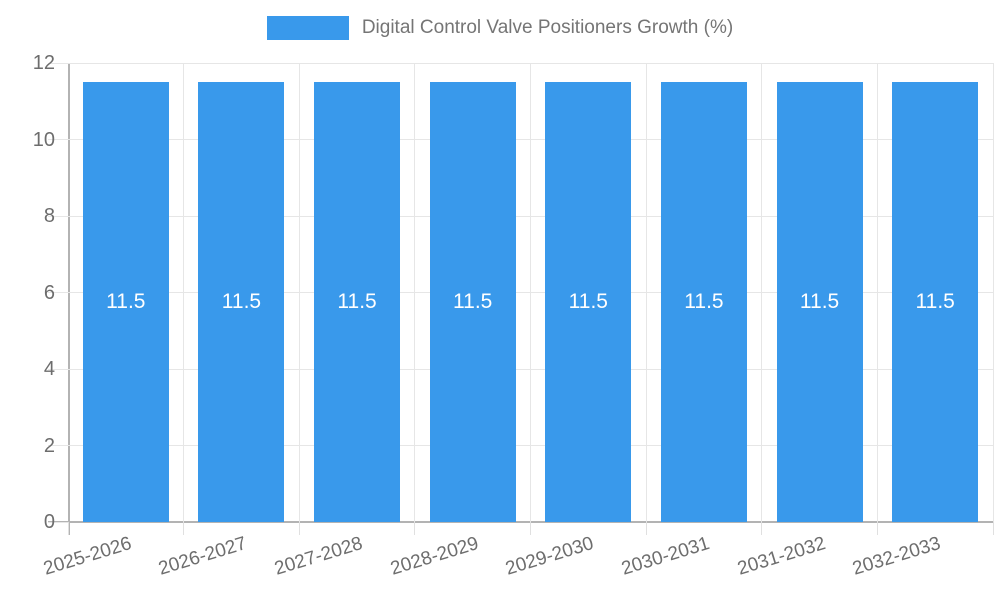  I want to click on y-tick-label: 0, so click(49, 522).